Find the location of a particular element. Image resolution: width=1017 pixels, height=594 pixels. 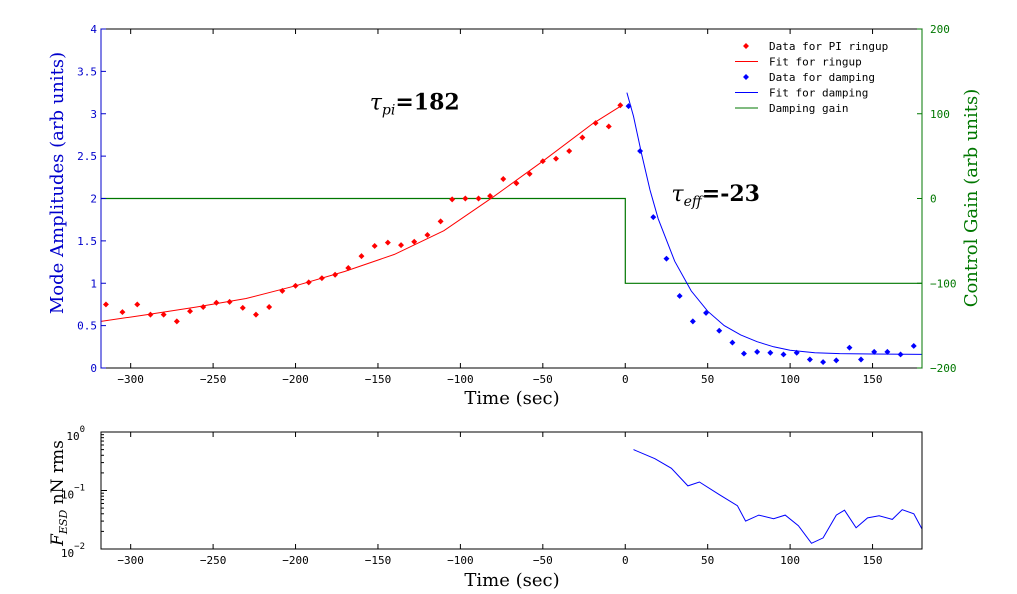

fit-line-damping is located at coordinates (774, 223).